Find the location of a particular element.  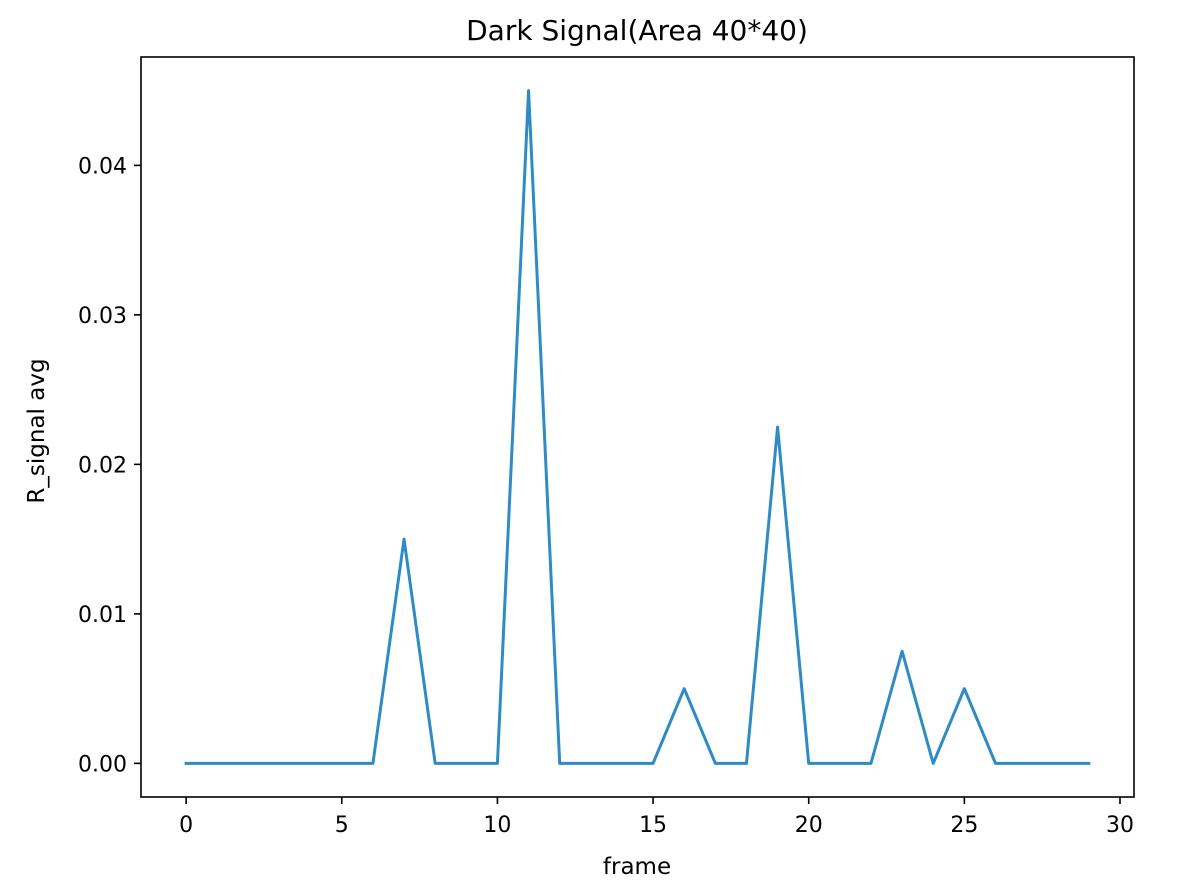

y-tick-label: 0.01 is located at coordinates (102, 615).